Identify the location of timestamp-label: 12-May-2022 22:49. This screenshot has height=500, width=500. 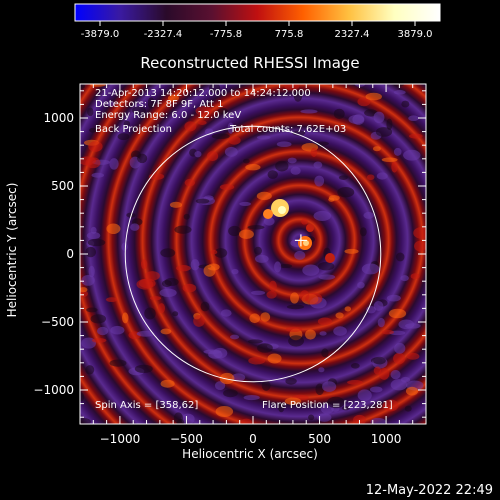
(429, 490).